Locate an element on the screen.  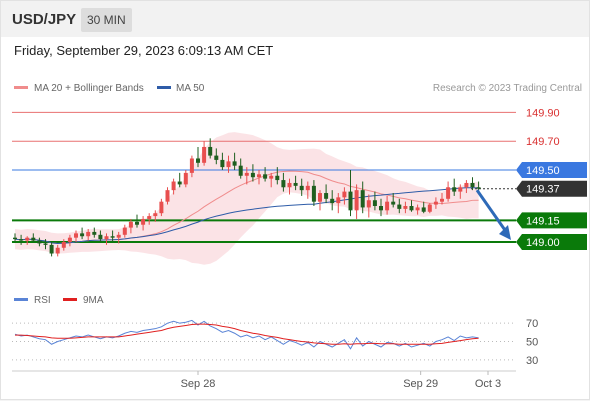
ma20-legend-swatch is located at coordinates (21, 87).